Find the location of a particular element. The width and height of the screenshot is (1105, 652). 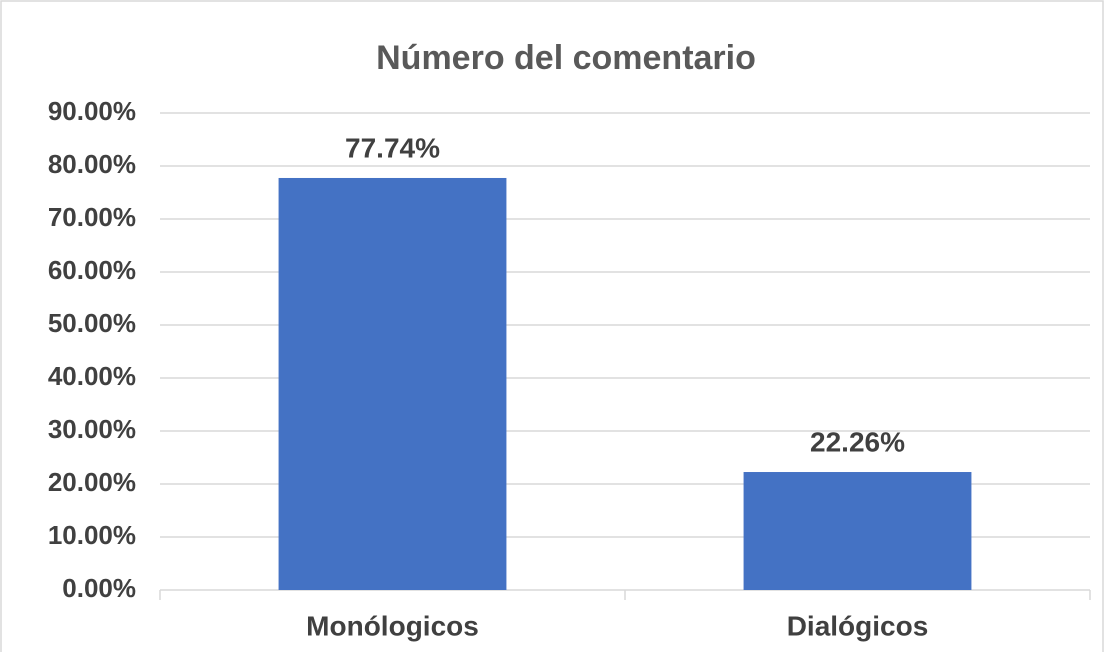

y-tick-label: 70.00% is located at coordinates (92, 217).